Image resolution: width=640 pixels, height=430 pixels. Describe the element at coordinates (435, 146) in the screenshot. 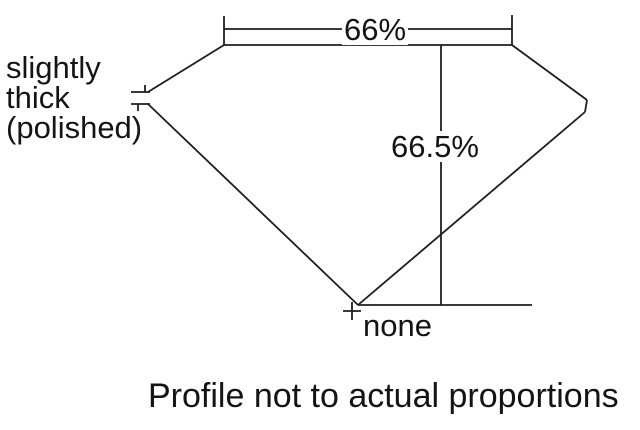

I see `depth-percentage-label: 66.5%` at that location.